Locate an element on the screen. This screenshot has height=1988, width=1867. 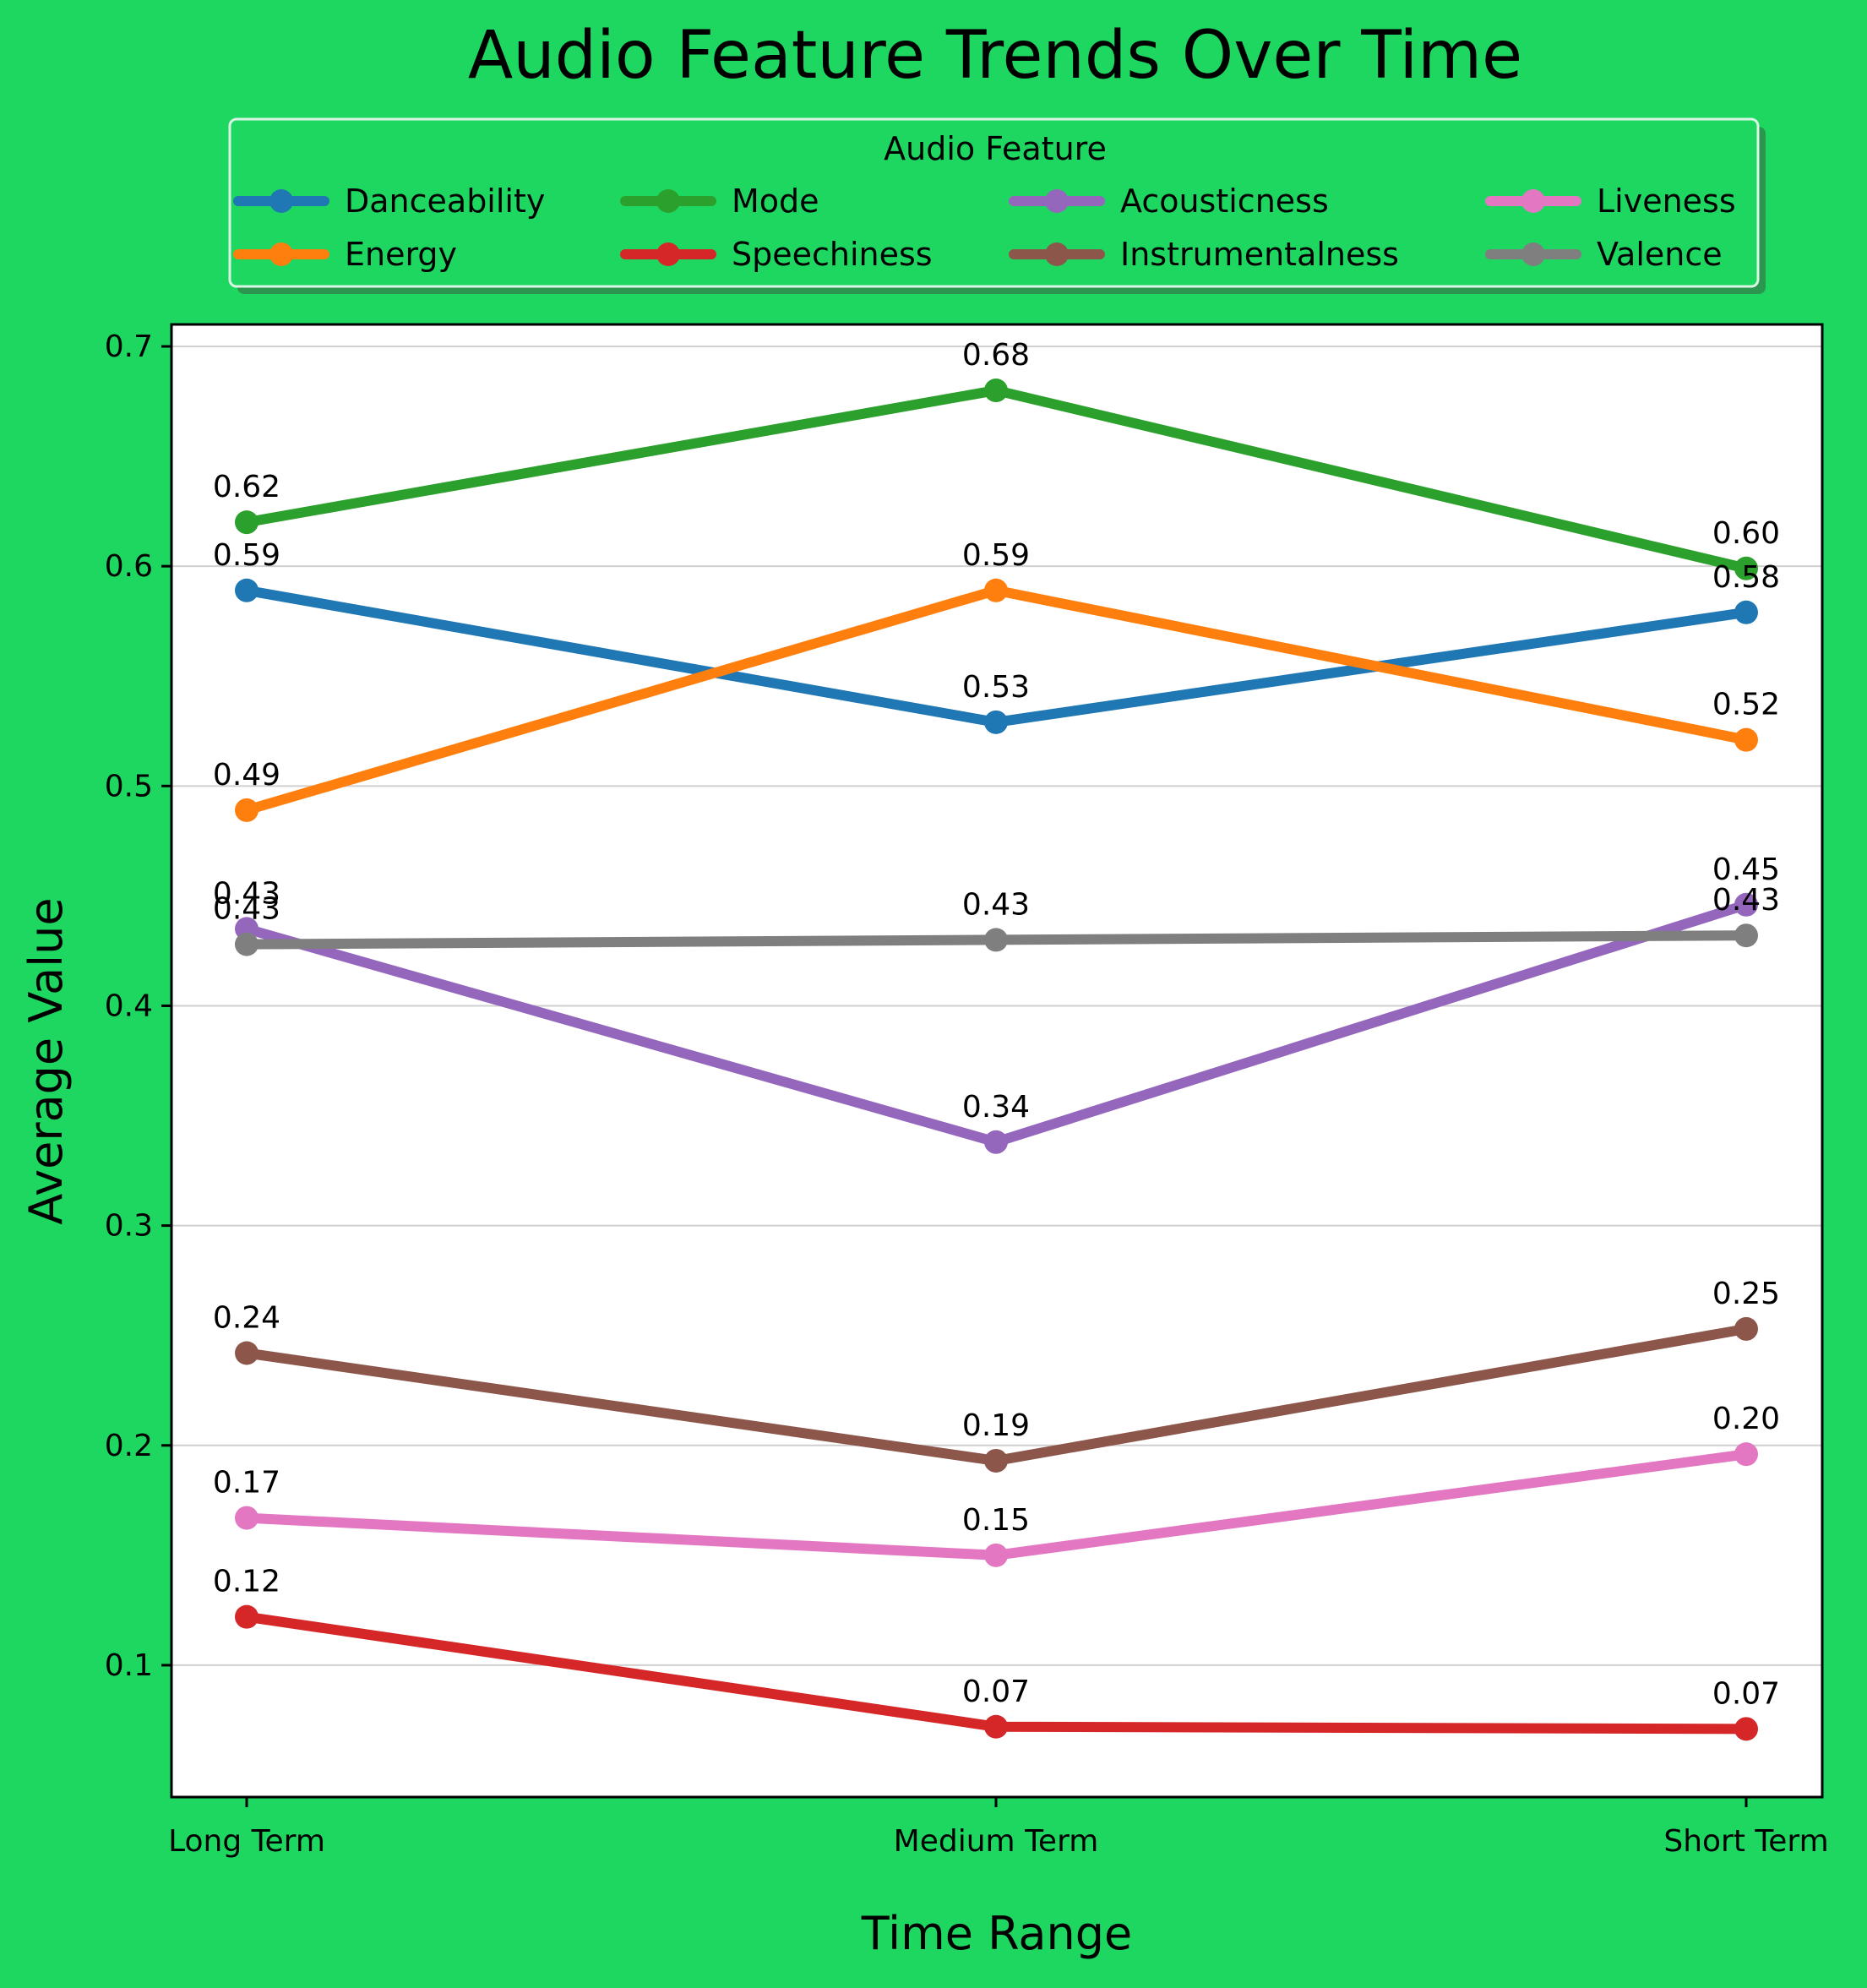
data-label: 0.20 is located at coordinates (1746, 1419).